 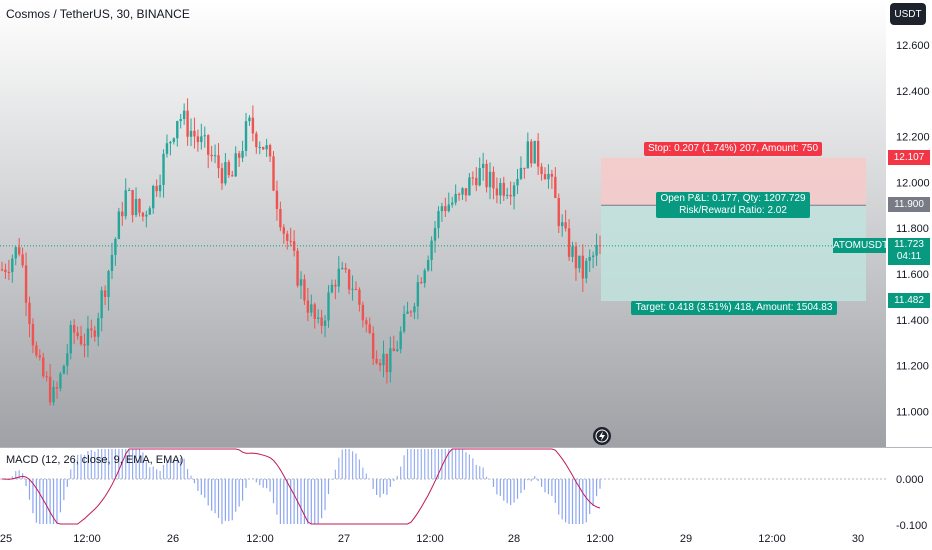 What do you see at coordinates (733, 253) in the screenshot?
I see `target-zone` at bounding box center [733, 253].